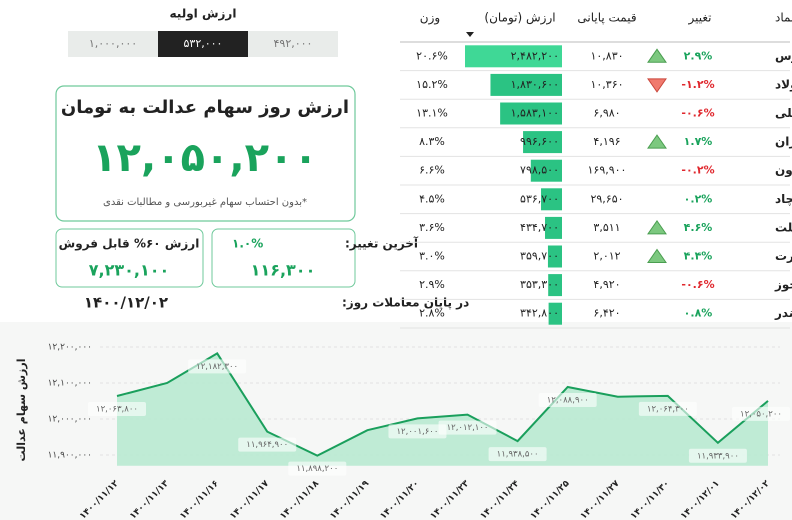 The image size is (792, 520). I want to click on symbol: فارس, so click(783, 56).